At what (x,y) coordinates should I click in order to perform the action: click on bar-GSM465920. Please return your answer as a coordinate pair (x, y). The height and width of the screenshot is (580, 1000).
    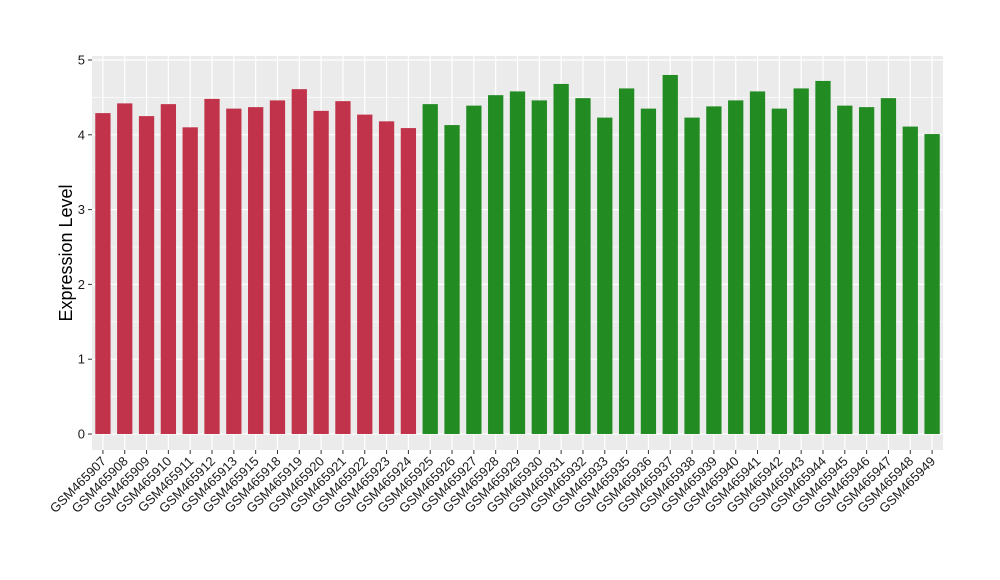
    Looking at the image, I should click on (321, 272).